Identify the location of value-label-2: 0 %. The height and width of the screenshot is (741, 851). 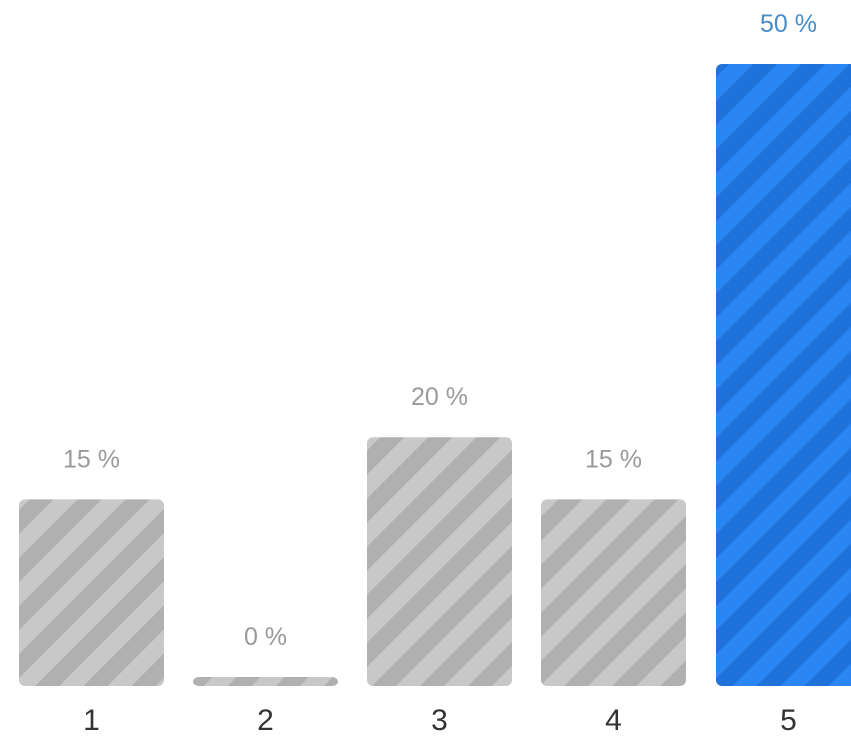
(265, 637).